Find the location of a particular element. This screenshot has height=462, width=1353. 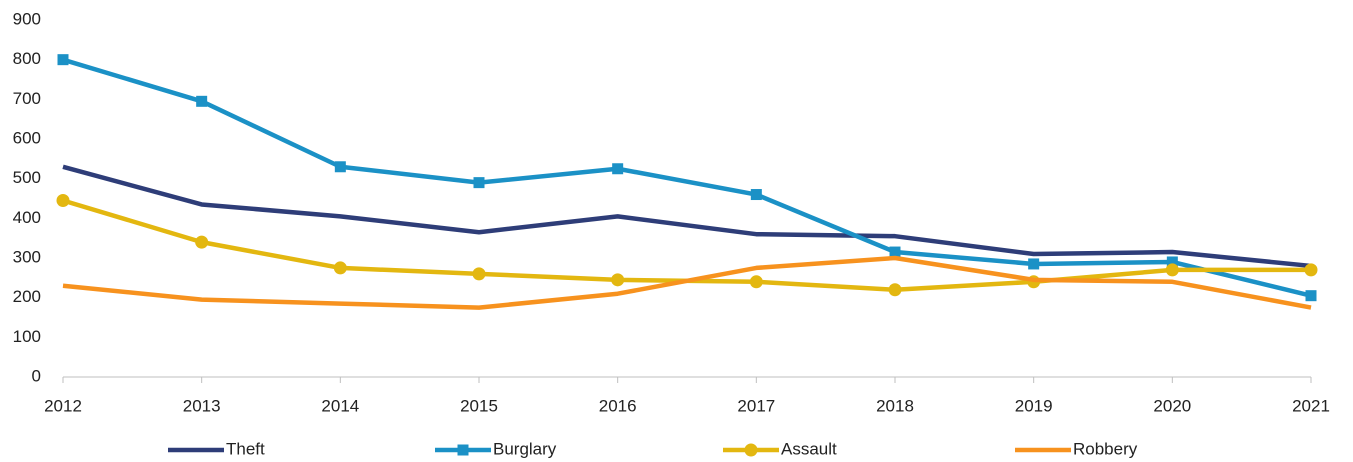

y-tick-label: 400 is located at coordinates (27, 217).